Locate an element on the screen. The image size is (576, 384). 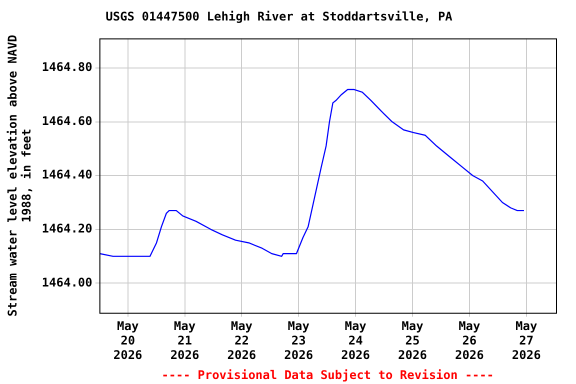
x-tick-label: May 27 2026 is located at coordinates (526, 340).